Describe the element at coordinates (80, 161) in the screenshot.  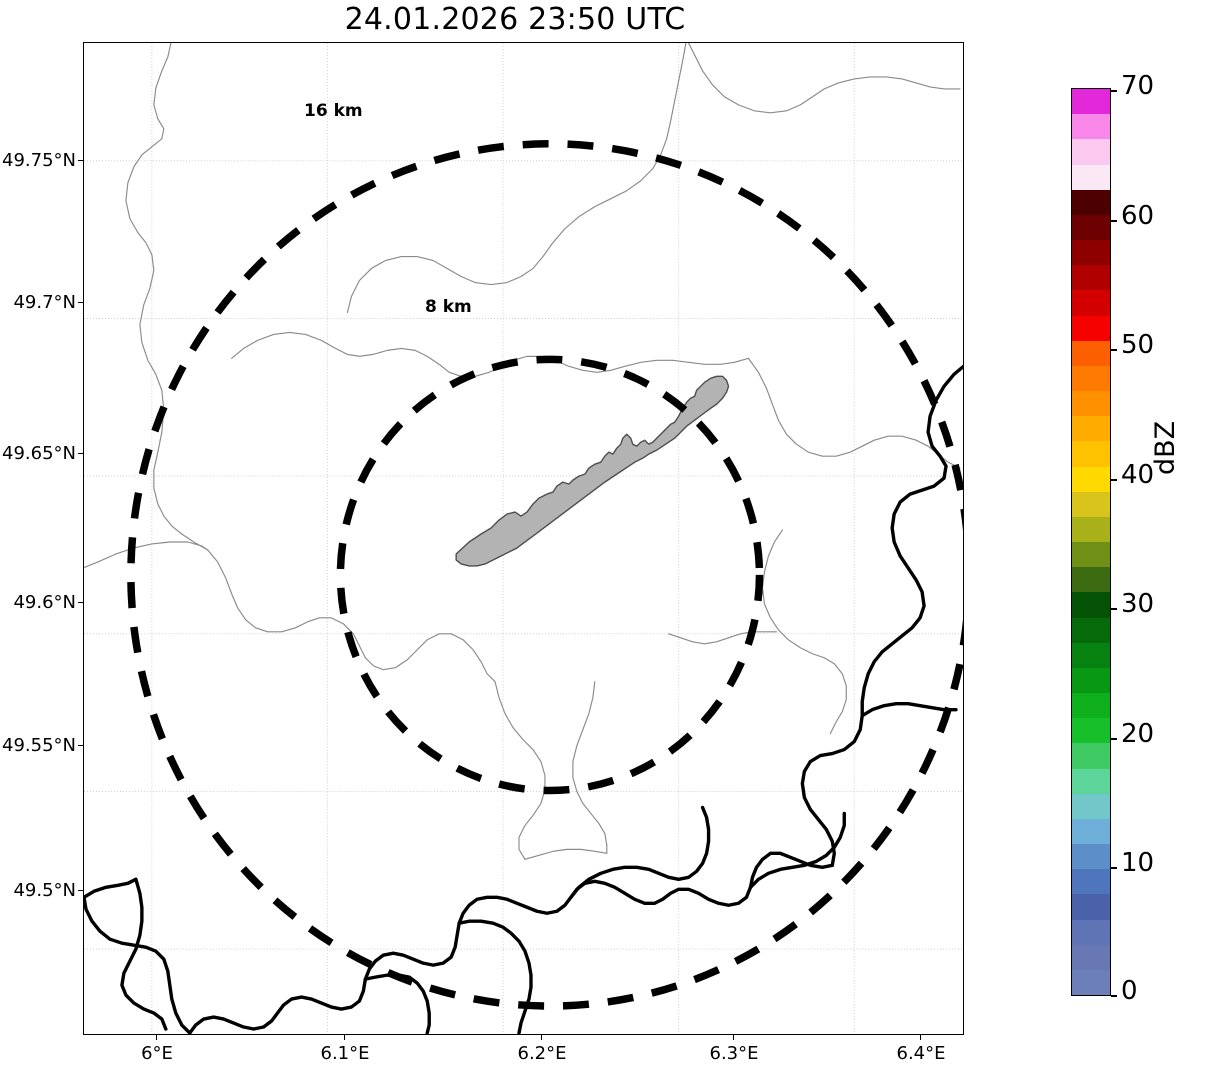
I see `y-tick-mark-49.75` at that location.